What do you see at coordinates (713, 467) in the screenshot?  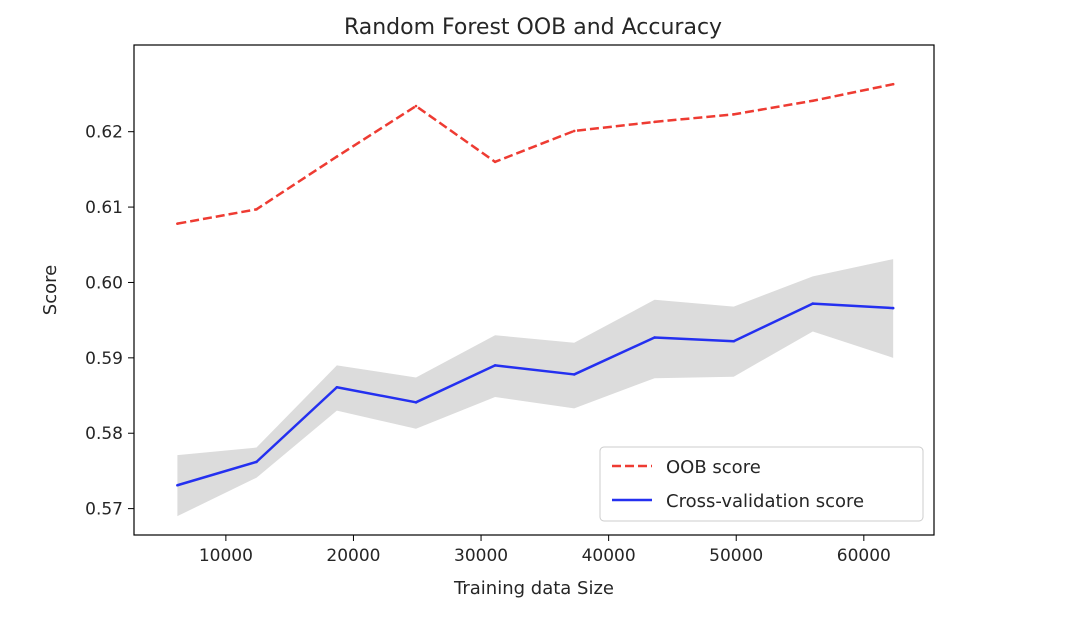 I see `legend-label-oob: OOB score` at bounding box center [713, 467].